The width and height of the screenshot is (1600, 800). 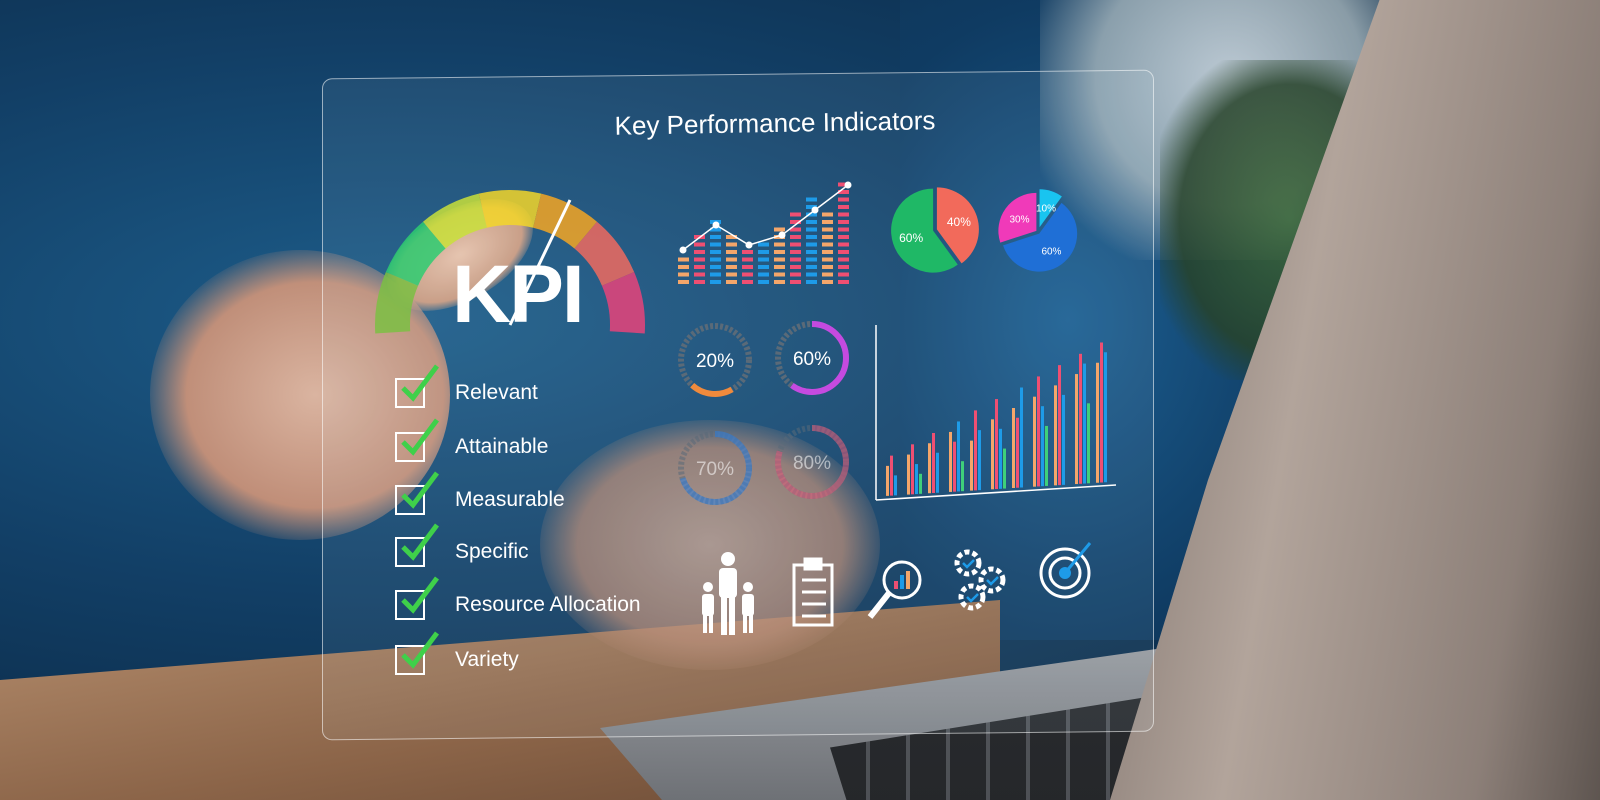 What do you see at coordinates (1065, 570) in the screenshot?
I see `target-icon` at bounding box center [1065, 570].